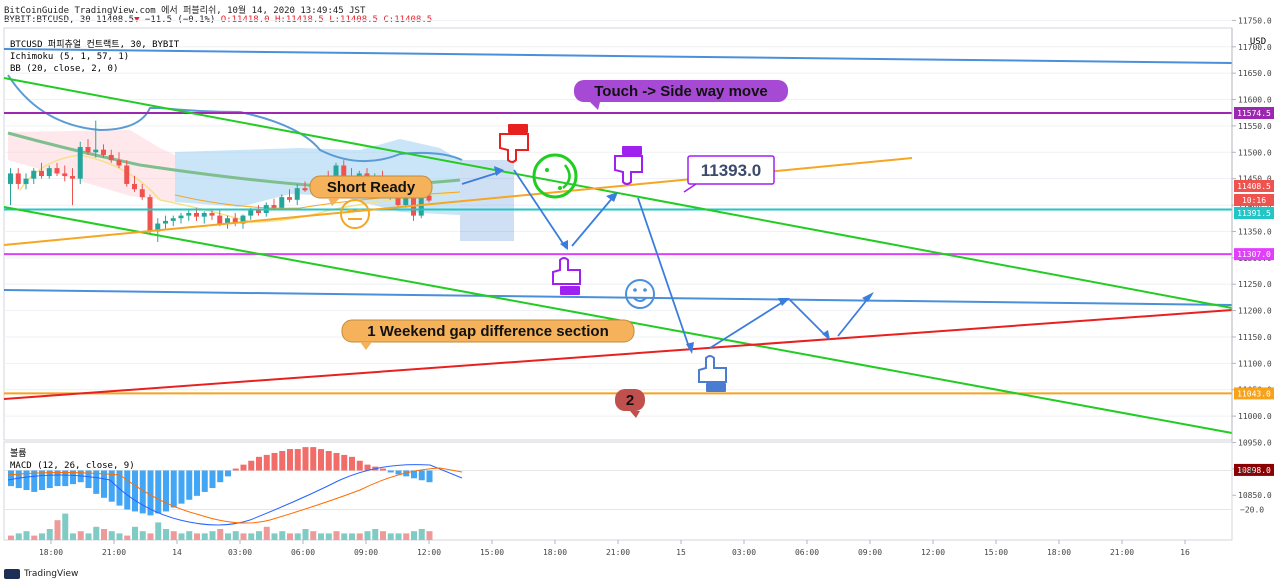  I want to click on label-2-callout: 2, so click(630, 403).